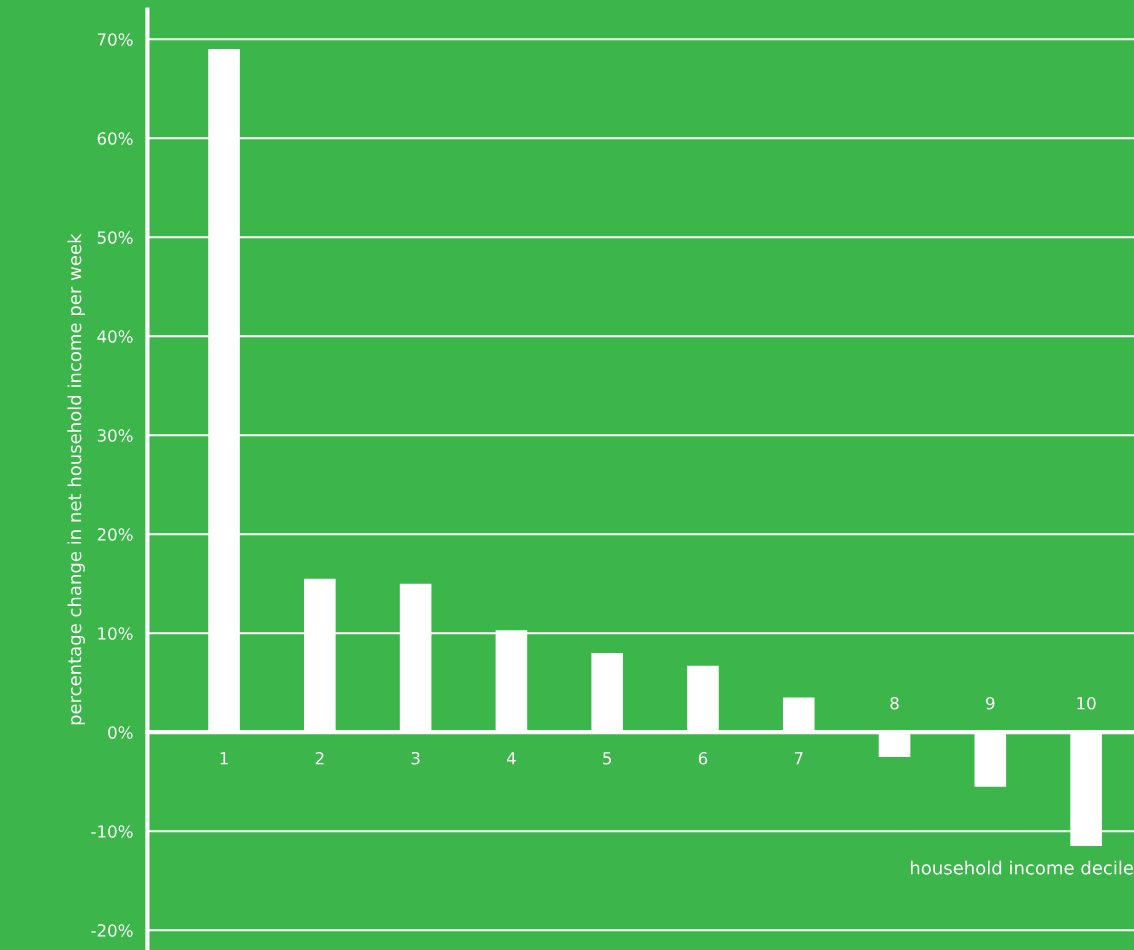 The width and height of the screenshot is (1134, 950). I want to click on x-tick-label: 7, so click(798, 758).